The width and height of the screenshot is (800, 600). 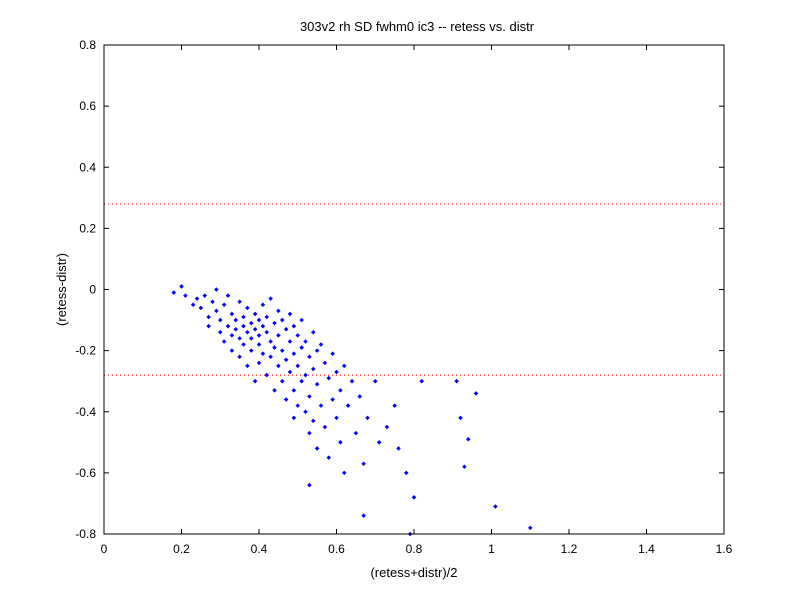 I want to click on x-tick-label: 0.8, so click(x=414, y=549).